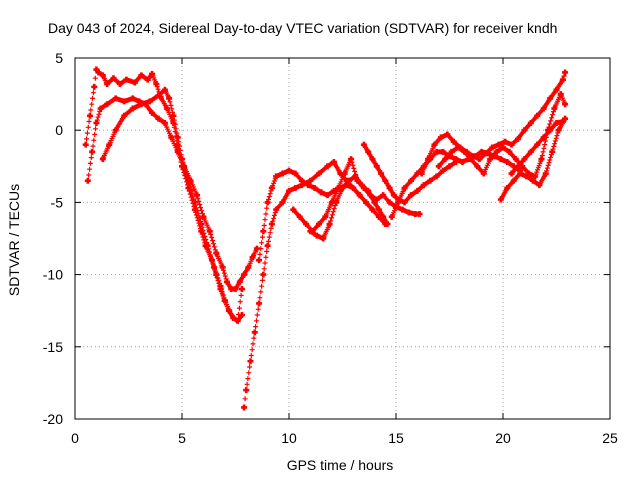  I want to click on series-sat-k, so click(502, 135).